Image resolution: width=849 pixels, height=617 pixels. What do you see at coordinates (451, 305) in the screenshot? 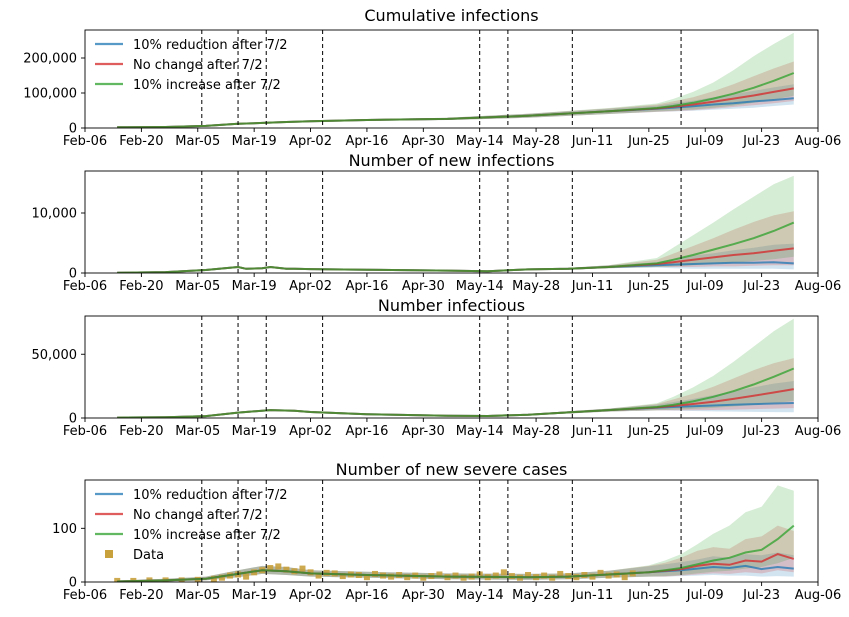
I see `panel-title: Number infectious` at bounding box center [451, 305].